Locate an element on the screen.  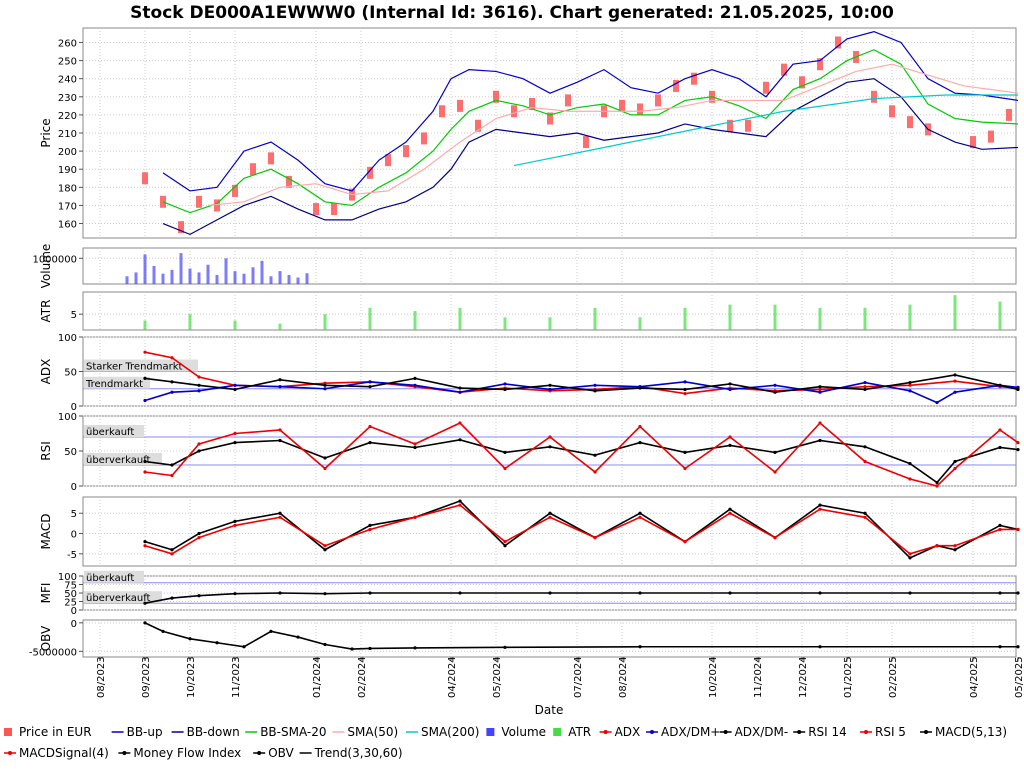
legend-label: BB-SMA-20 is located at coordinates (293, 732).